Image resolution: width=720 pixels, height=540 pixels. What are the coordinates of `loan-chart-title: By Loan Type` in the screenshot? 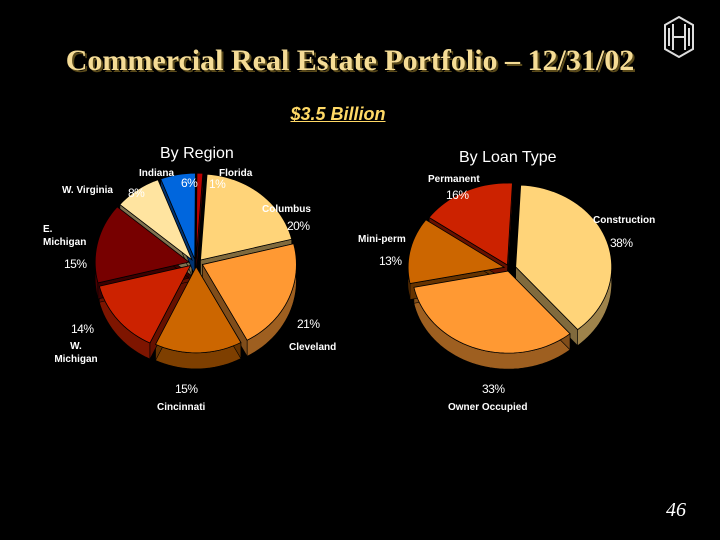 It's located at (508, 157).